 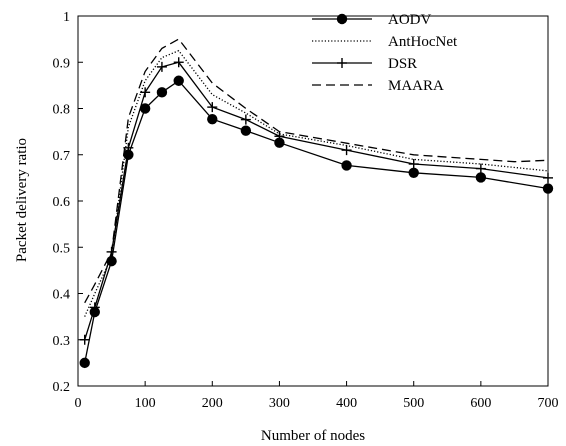 What do you see at coordinates (313, 436) in the screenshot?
I see `x-axis-title: Number of nodes` at bounding box center [313, 436].